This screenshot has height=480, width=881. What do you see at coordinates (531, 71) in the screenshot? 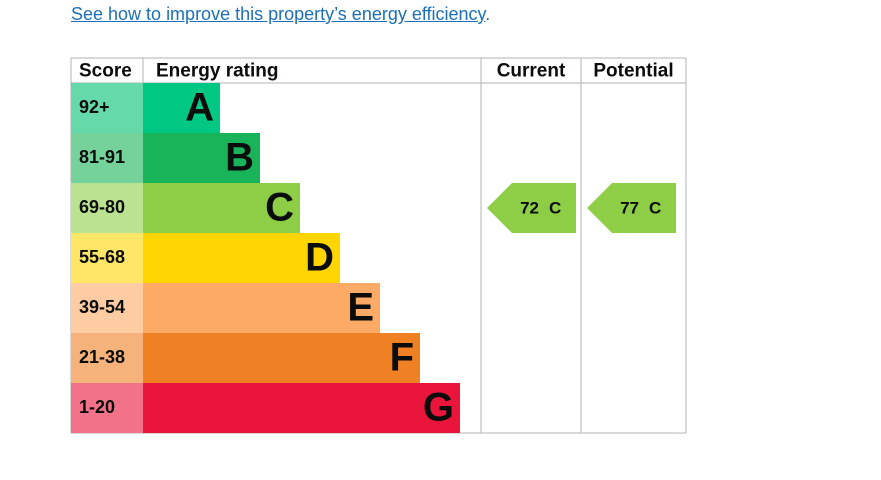
I see `header: Current` at bounding box center [531, 71].